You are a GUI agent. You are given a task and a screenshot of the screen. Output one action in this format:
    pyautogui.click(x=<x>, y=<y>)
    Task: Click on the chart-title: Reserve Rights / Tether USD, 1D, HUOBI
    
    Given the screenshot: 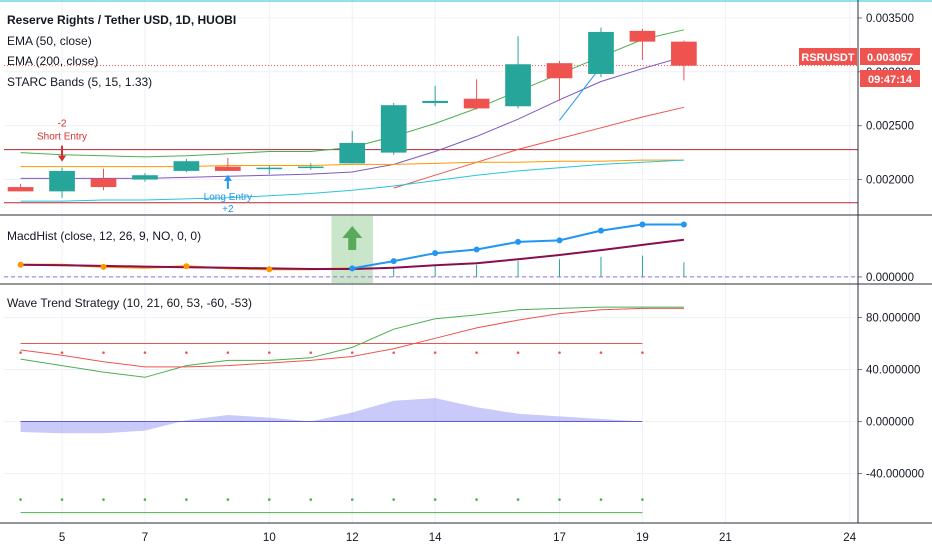 What is the action you would take?
    pyautogui.click(x=121, y=20)
    